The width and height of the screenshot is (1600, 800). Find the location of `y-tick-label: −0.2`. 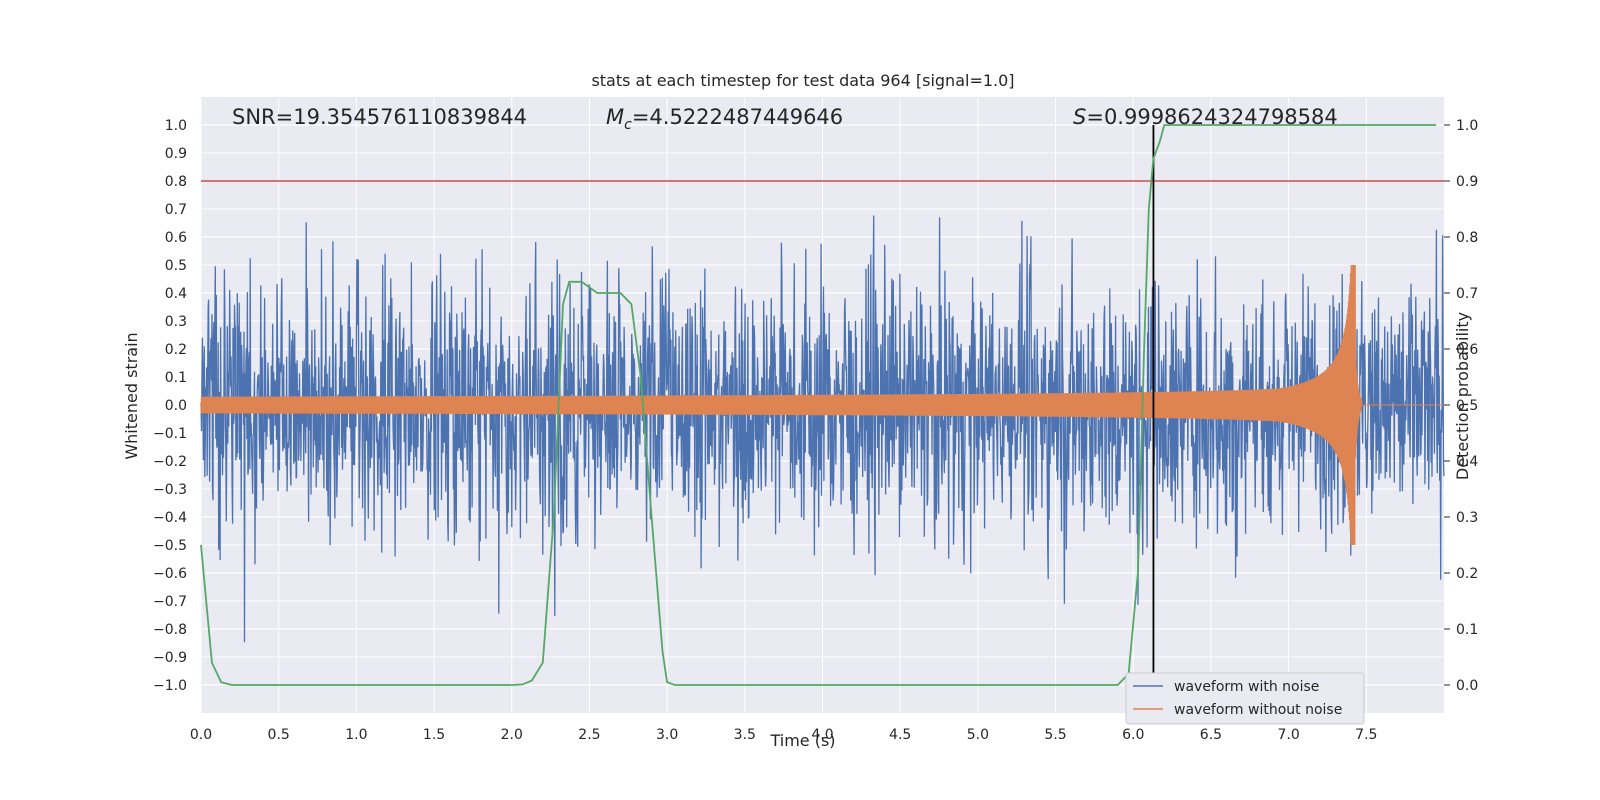

y-tick-label: −0.2 is located at coordinates (170, 462).